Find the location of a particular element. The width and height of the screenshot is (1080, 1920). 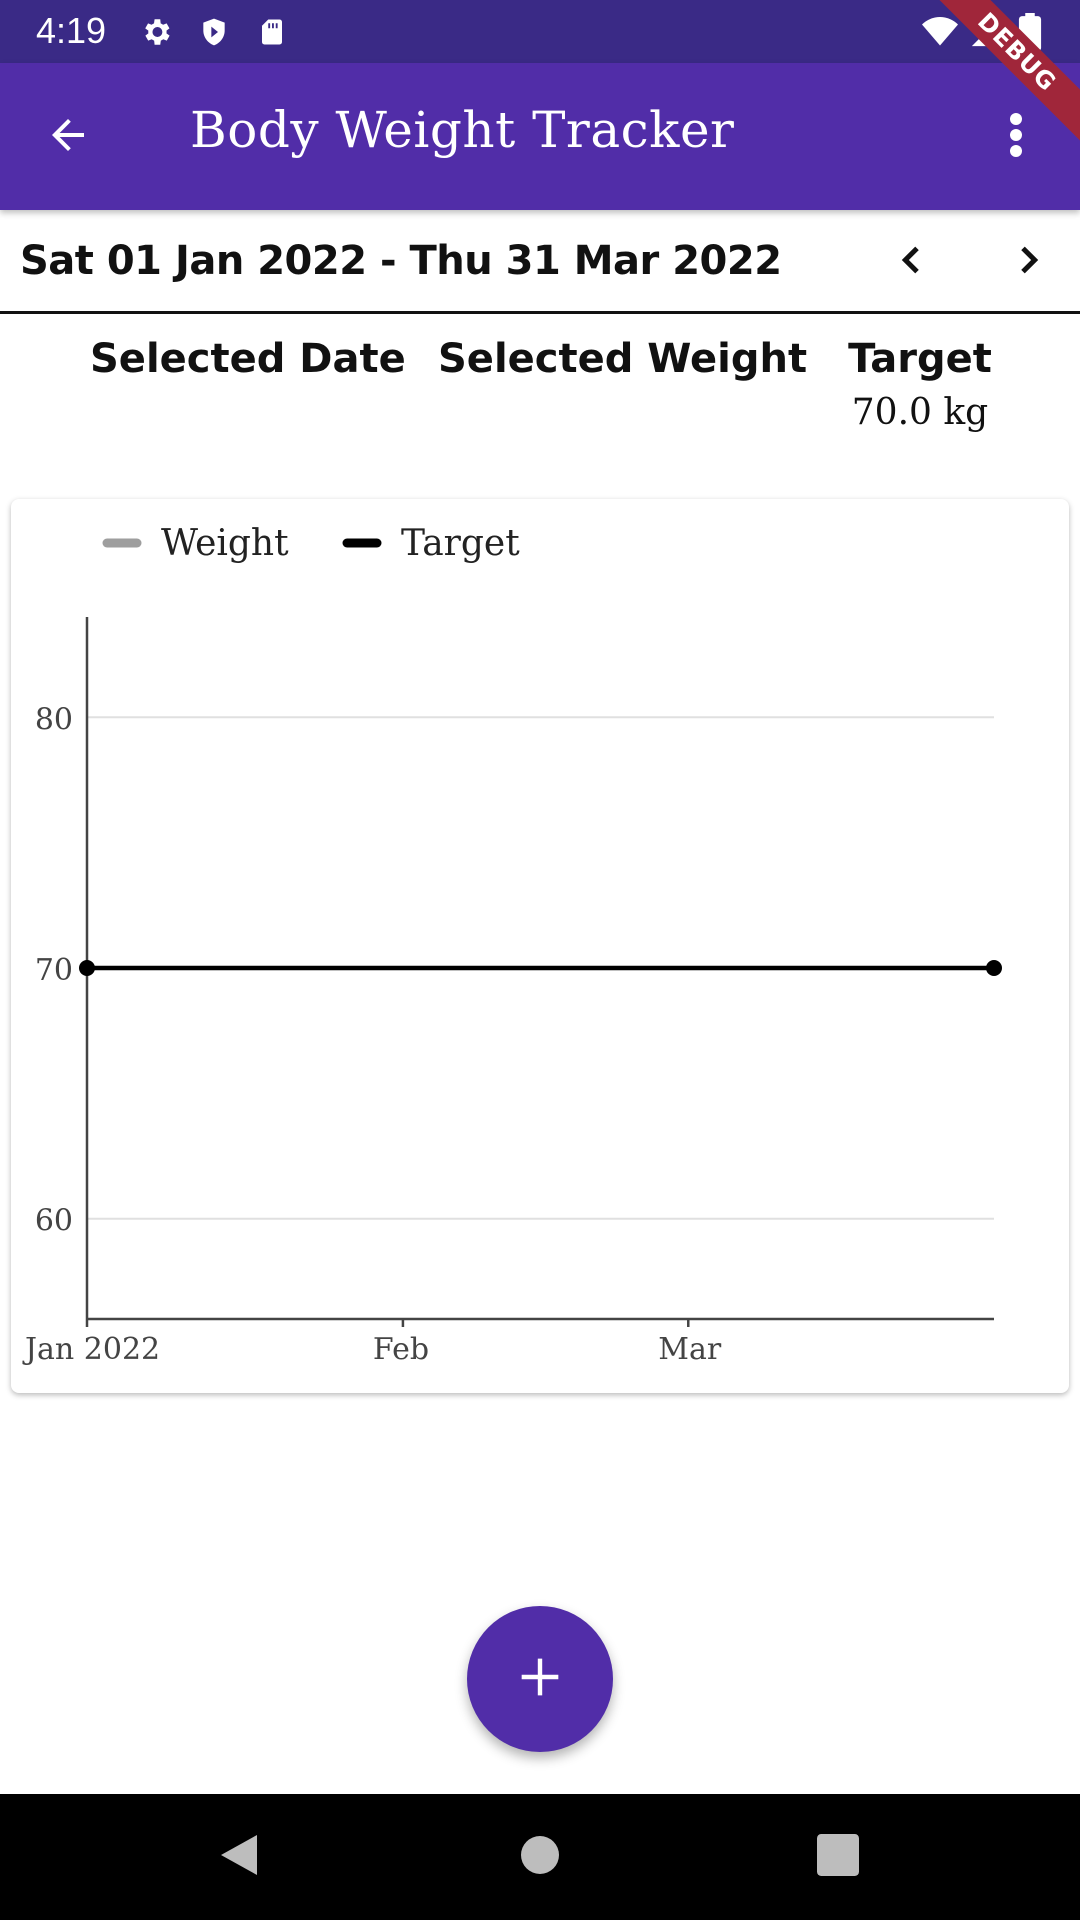

system-recents-button is located at coordinates (838, 1857).